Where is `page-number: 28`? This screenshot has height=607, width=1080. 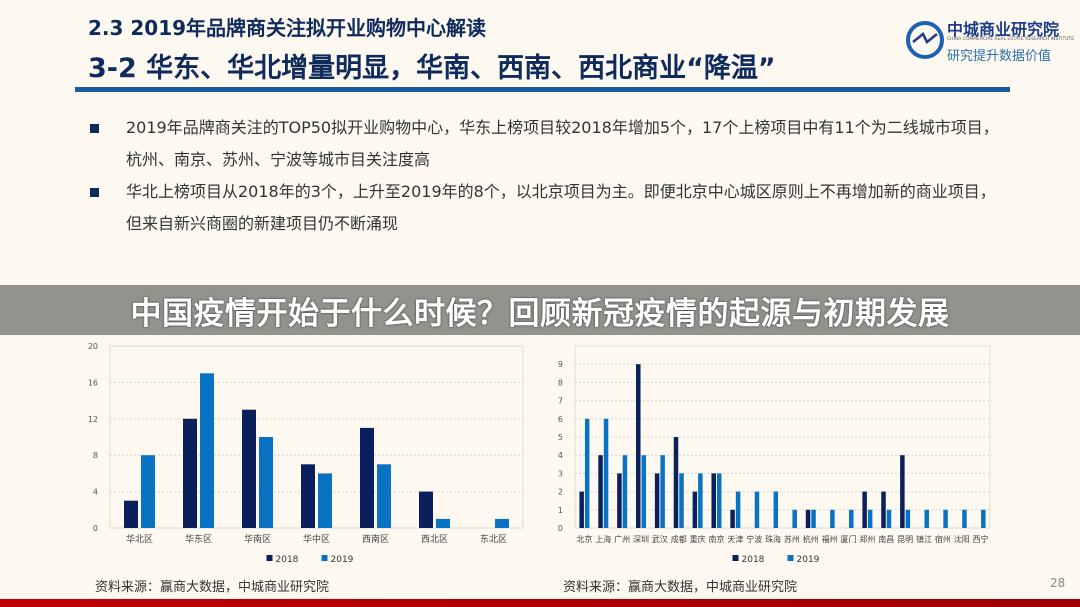
page-number: 28 is located at coordinates (1058, 583).